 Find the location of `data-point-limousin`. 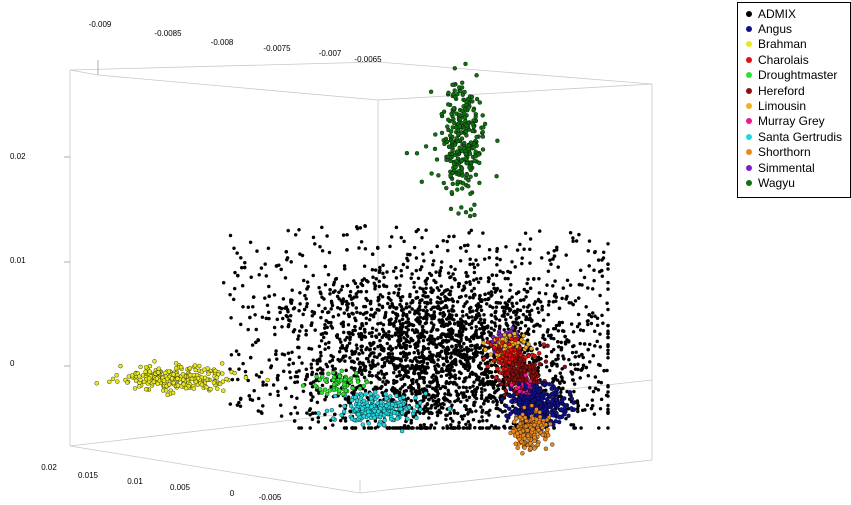

data-point-limousin is located at coordinates (524, 342).